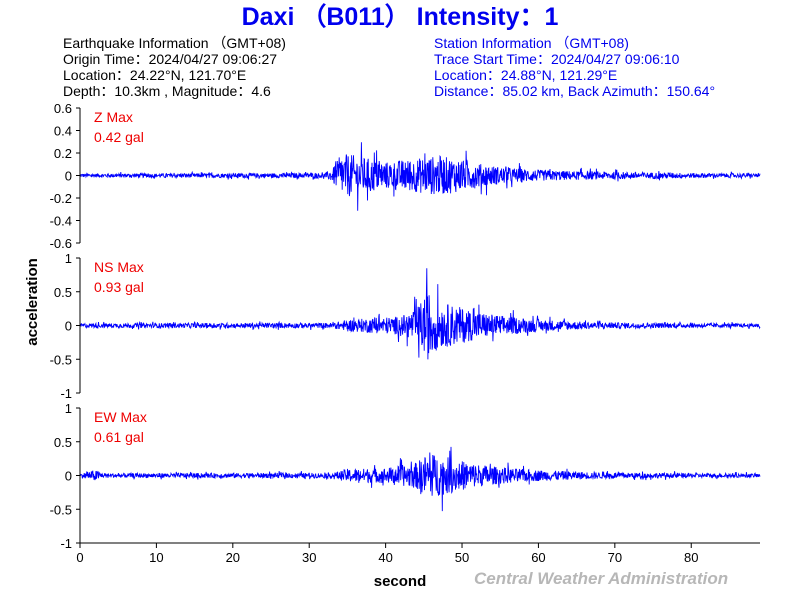 The width and height of the screenshot is (800, 600). Describe the element at coordinates (233, 557) in the screenshot. I see `x-tick-label: 20` at that location.